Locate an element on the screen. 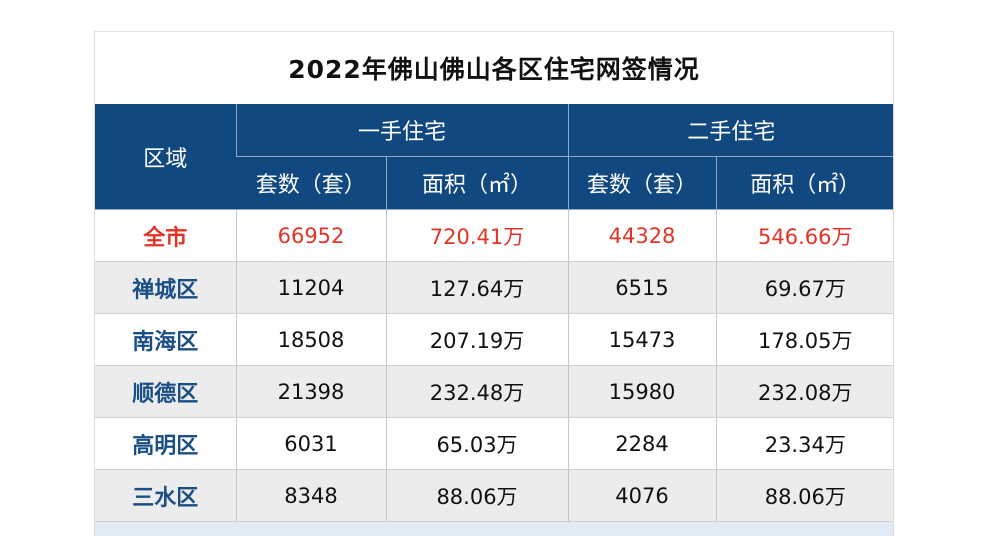 The width and height of the screenshot is (1000, 536). header-used-housing: 二手住宅 is located at coordinates (730, 130).